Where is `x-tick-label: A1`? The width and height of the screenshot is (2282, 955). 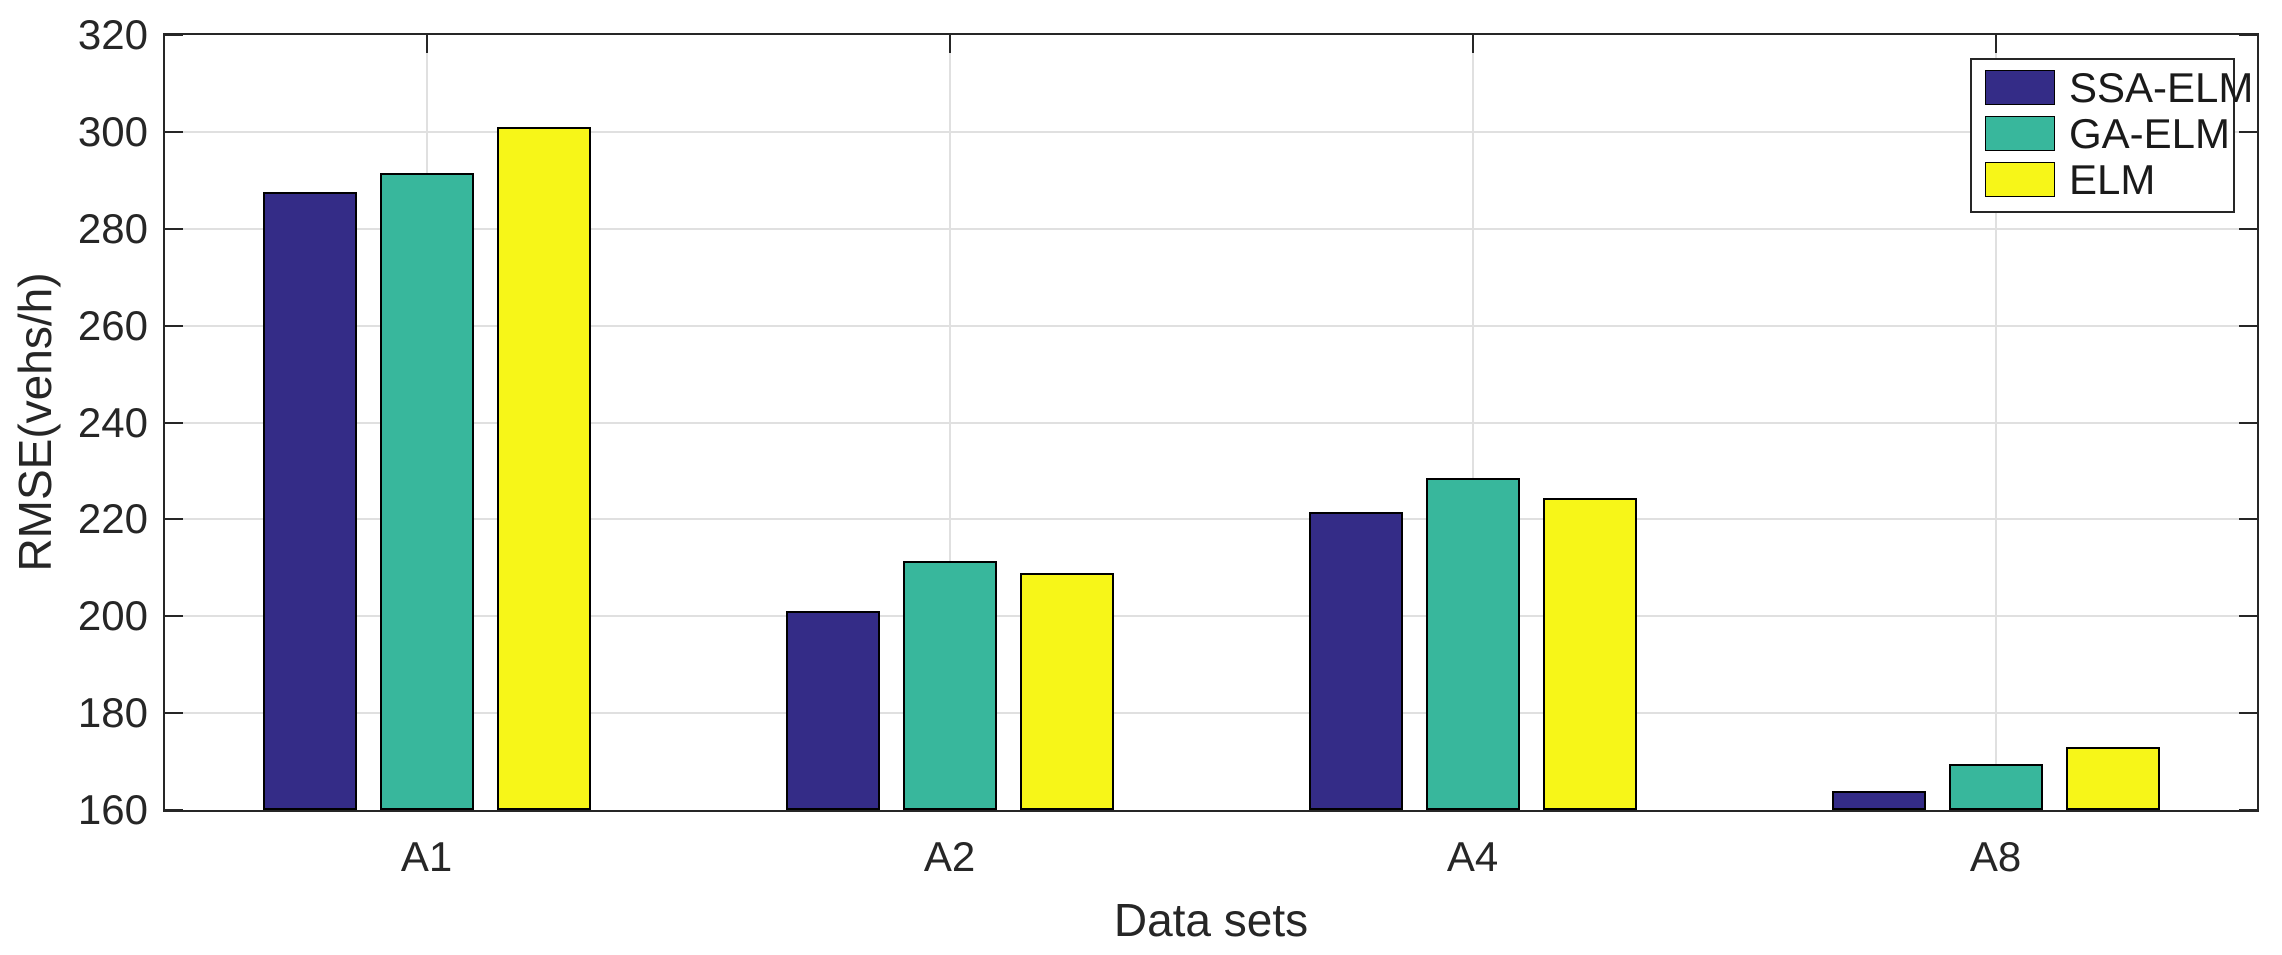
x-tick-label: A1 is located at coordinates (426, 856).